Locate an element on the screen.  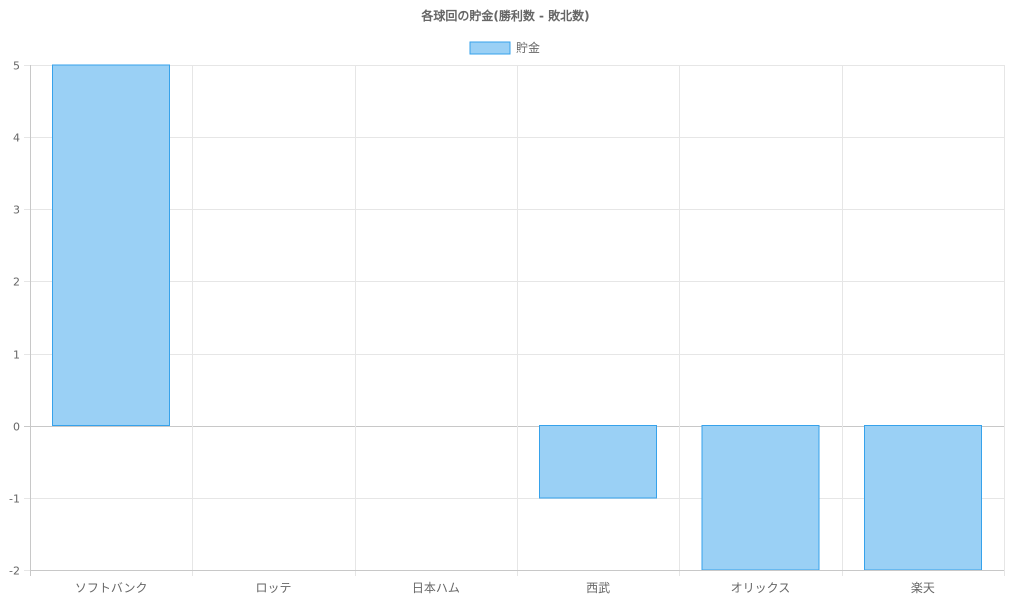
y-tick-label: 5 is located at coordinates (16, 66).